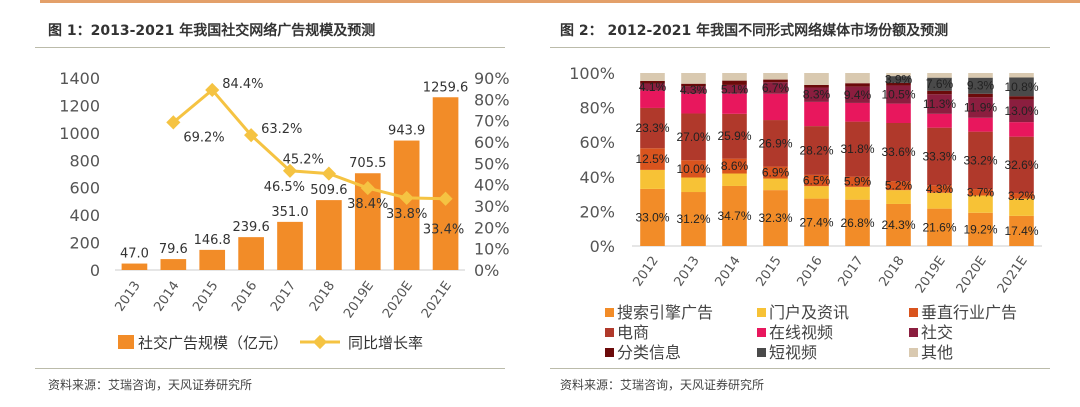 Image resolution: width=1080 pixels, height=407 pixels. What do you see at coordinates (940, 84) in the screenshot?
I see `segment-data-label: 7.6%` at bounding box center [940, 84].